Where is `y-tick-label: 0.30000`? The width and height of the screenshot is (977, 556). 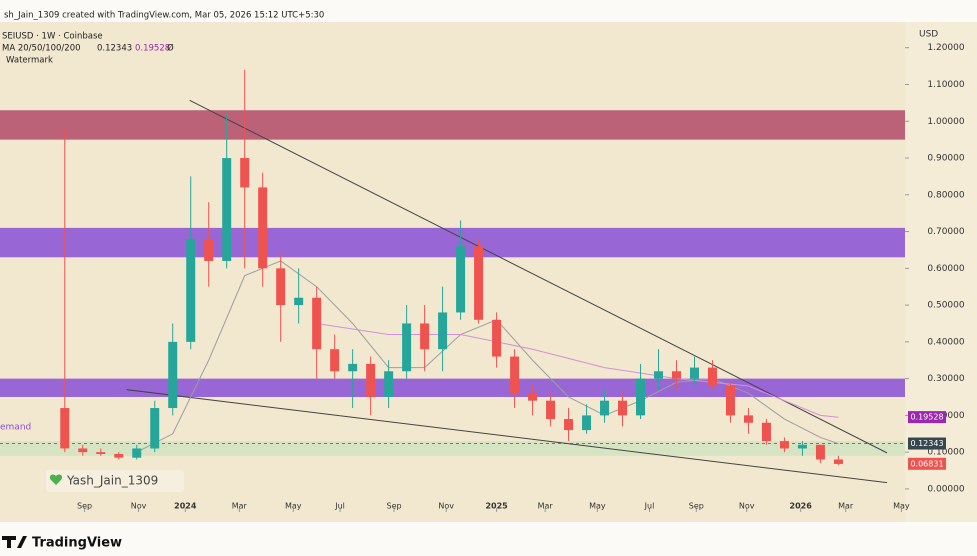 y-tick-label: 0.30000 is located at coordinates (945, 379).